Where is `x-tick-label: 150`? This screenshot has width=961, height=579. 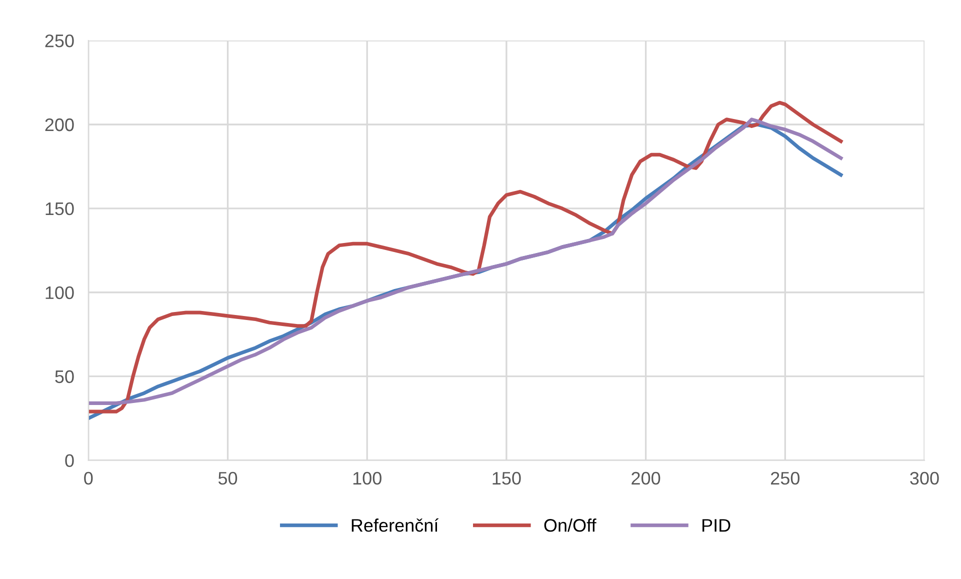
x-tick-label: 150 is located at coordinates (506, 478).